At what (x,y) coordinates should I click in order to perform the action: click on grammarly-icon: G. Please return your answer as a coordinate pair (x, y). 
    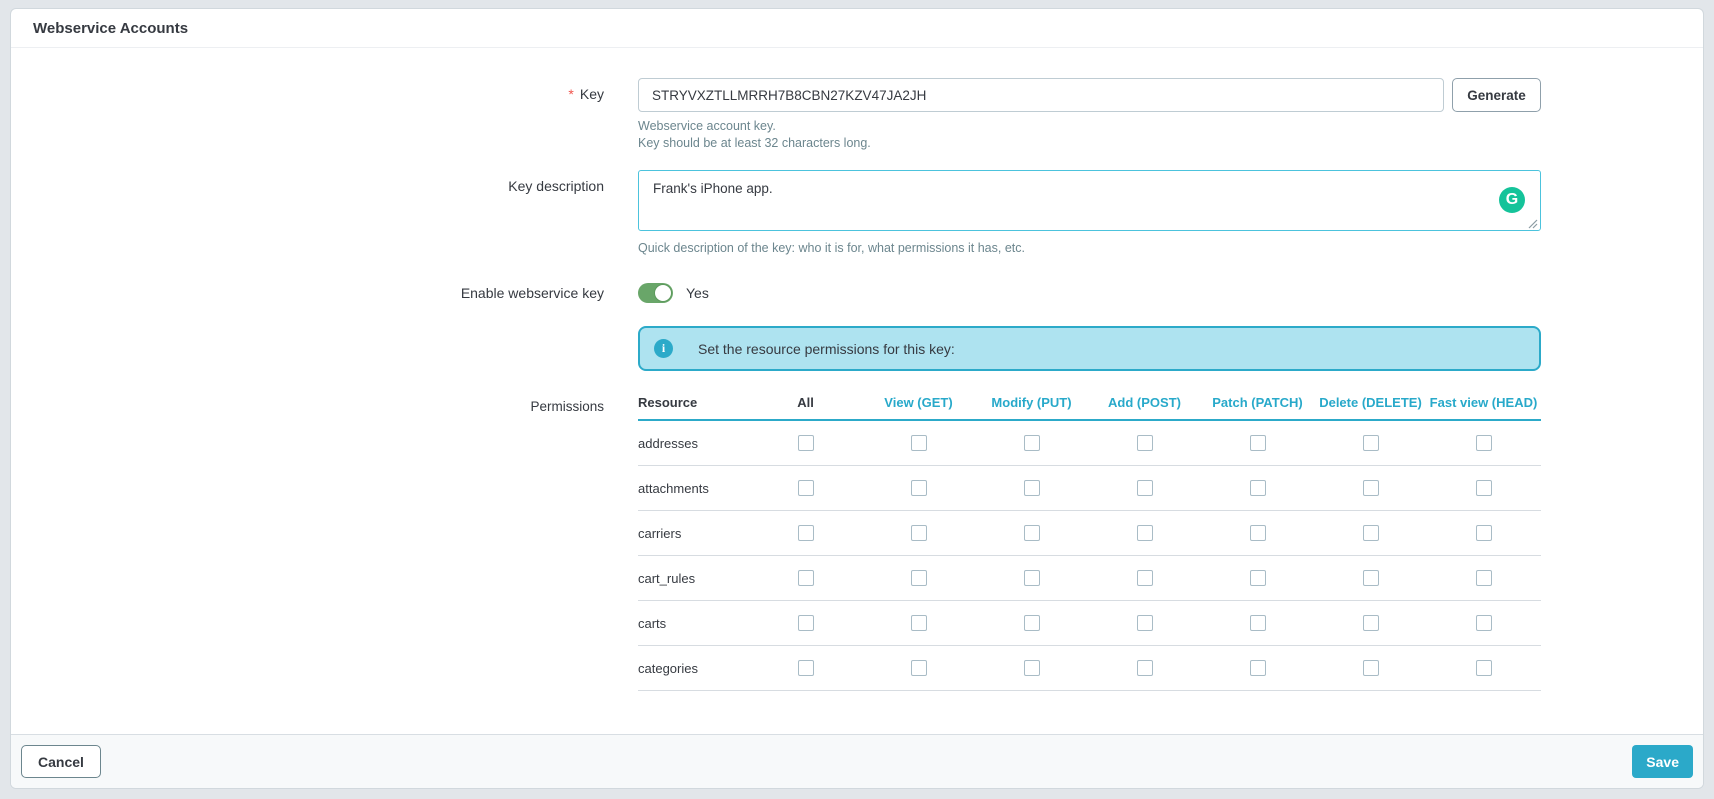
    Looking at the image, I should click on (1512, 200).